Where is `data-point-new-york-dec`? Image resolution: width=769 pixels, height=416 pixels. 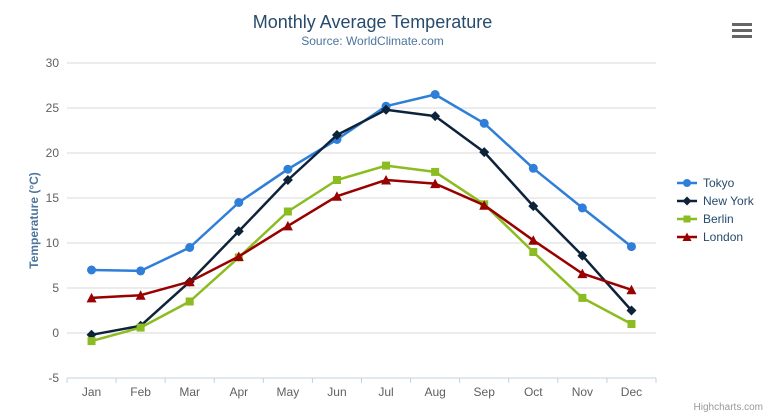
data-point-new-york-dec is located at coordinates (631, 310).